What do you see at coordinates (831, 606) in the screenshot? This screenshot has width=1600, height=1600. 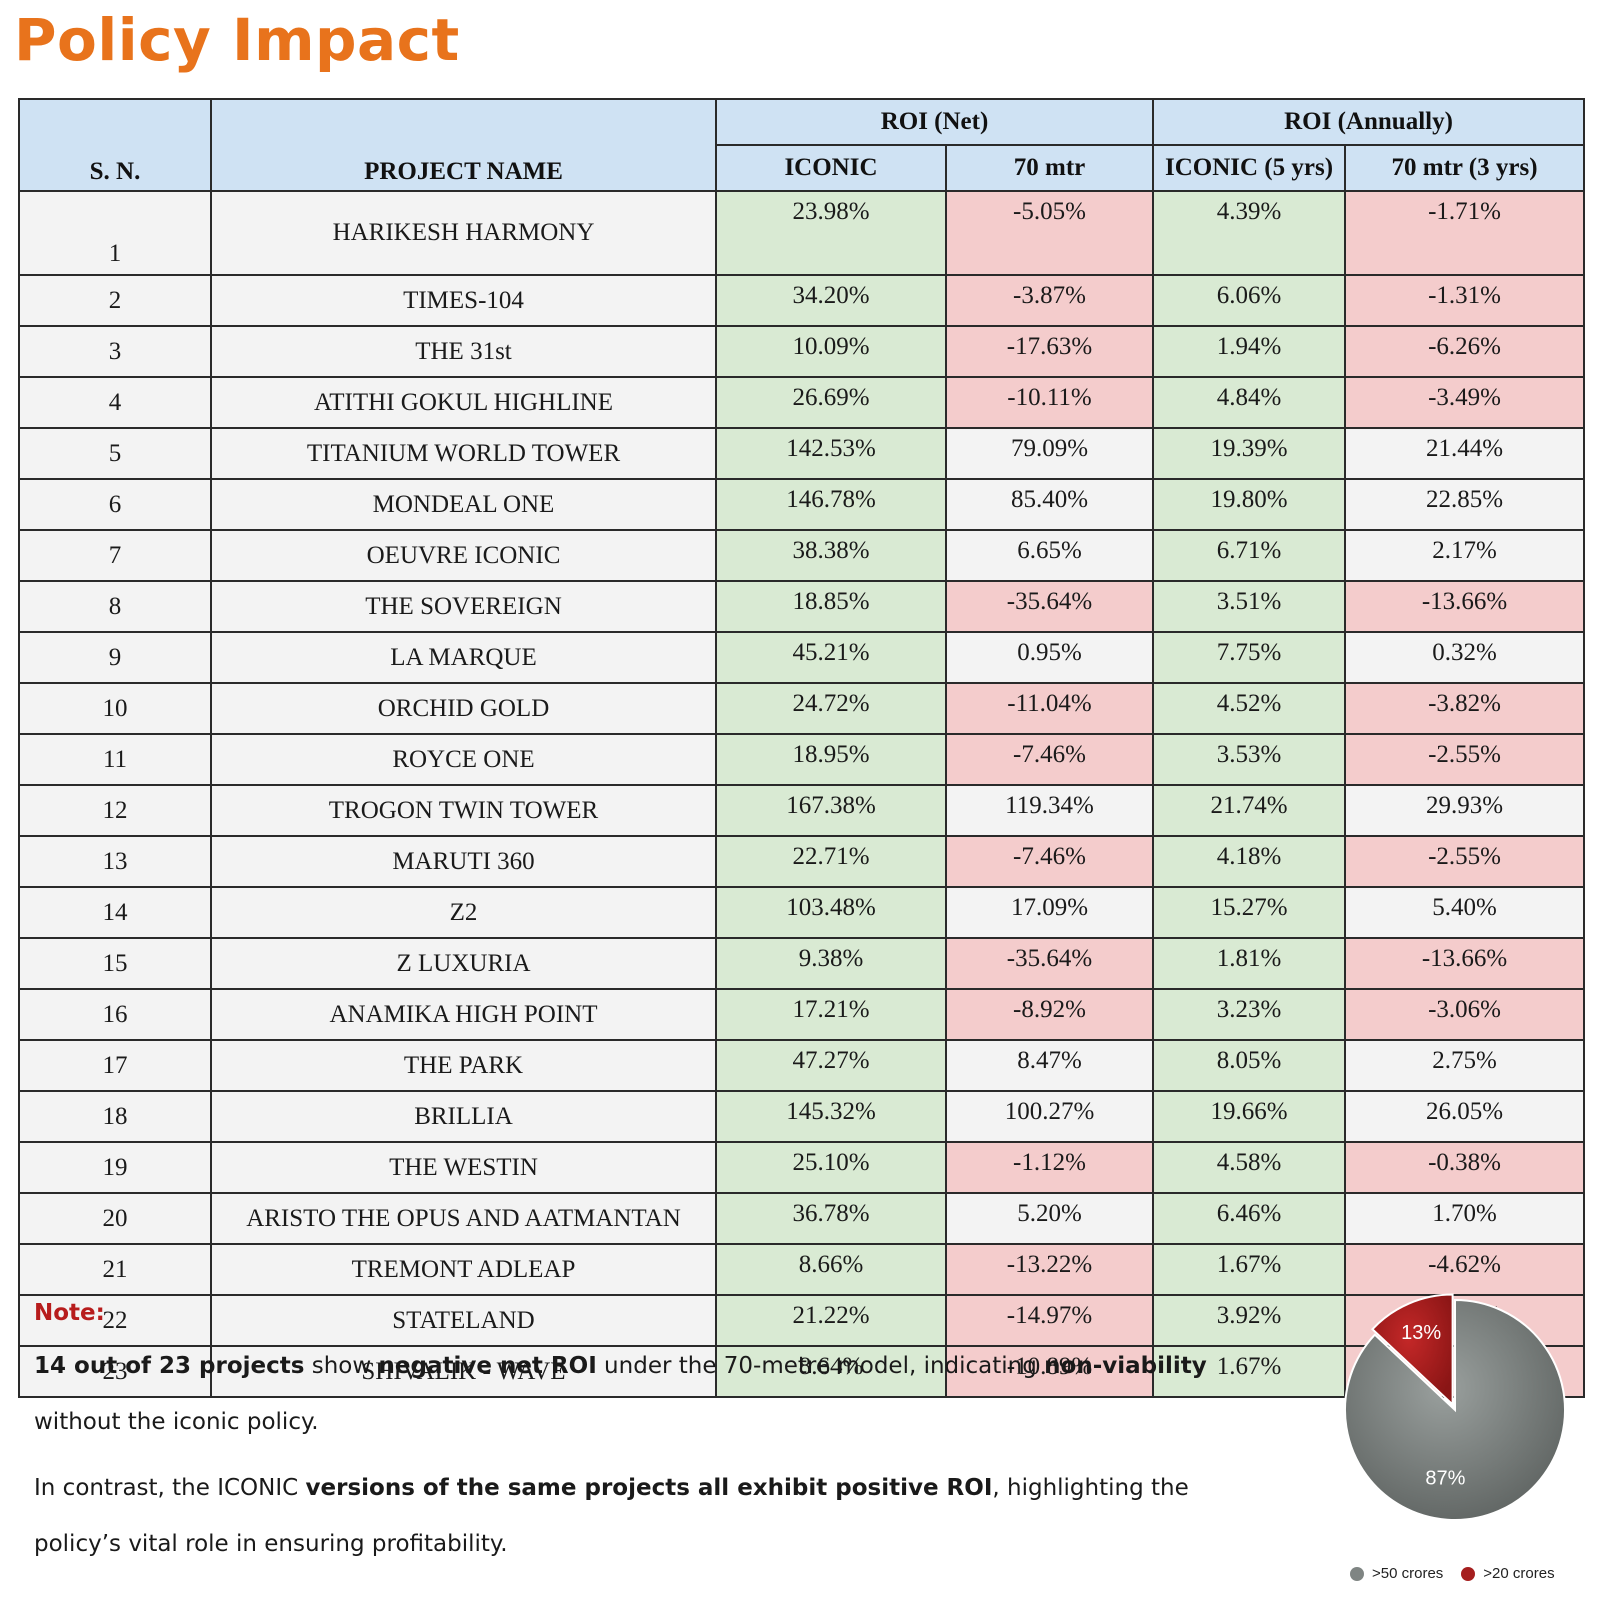 I see `cell-net-iconic: 18.85%` at bounding box center [831, 606].